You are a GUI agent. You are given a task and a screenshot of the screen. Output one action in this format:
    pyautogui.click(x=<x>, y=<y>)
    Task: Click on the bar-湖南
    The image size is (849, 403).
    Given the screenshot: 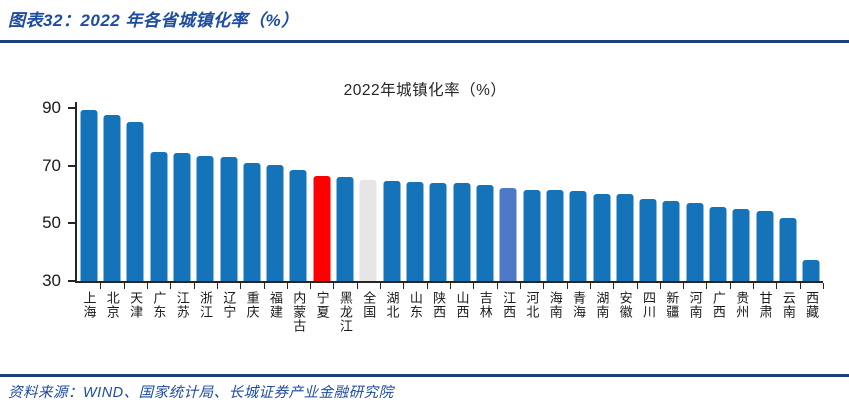 What is the action you would take?
    pyautogui.click(x=602, y=237)
    